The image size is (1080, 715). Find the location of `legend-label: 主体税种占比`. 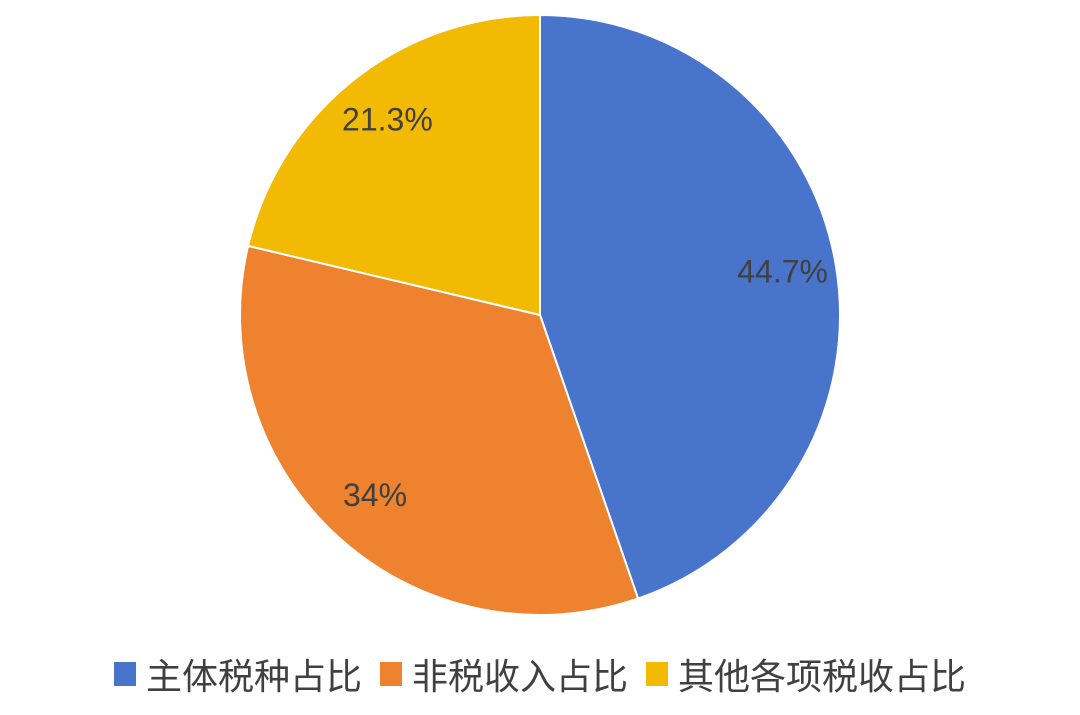

legend-label: 主体税种占比 is located at coordinates (253, 676).